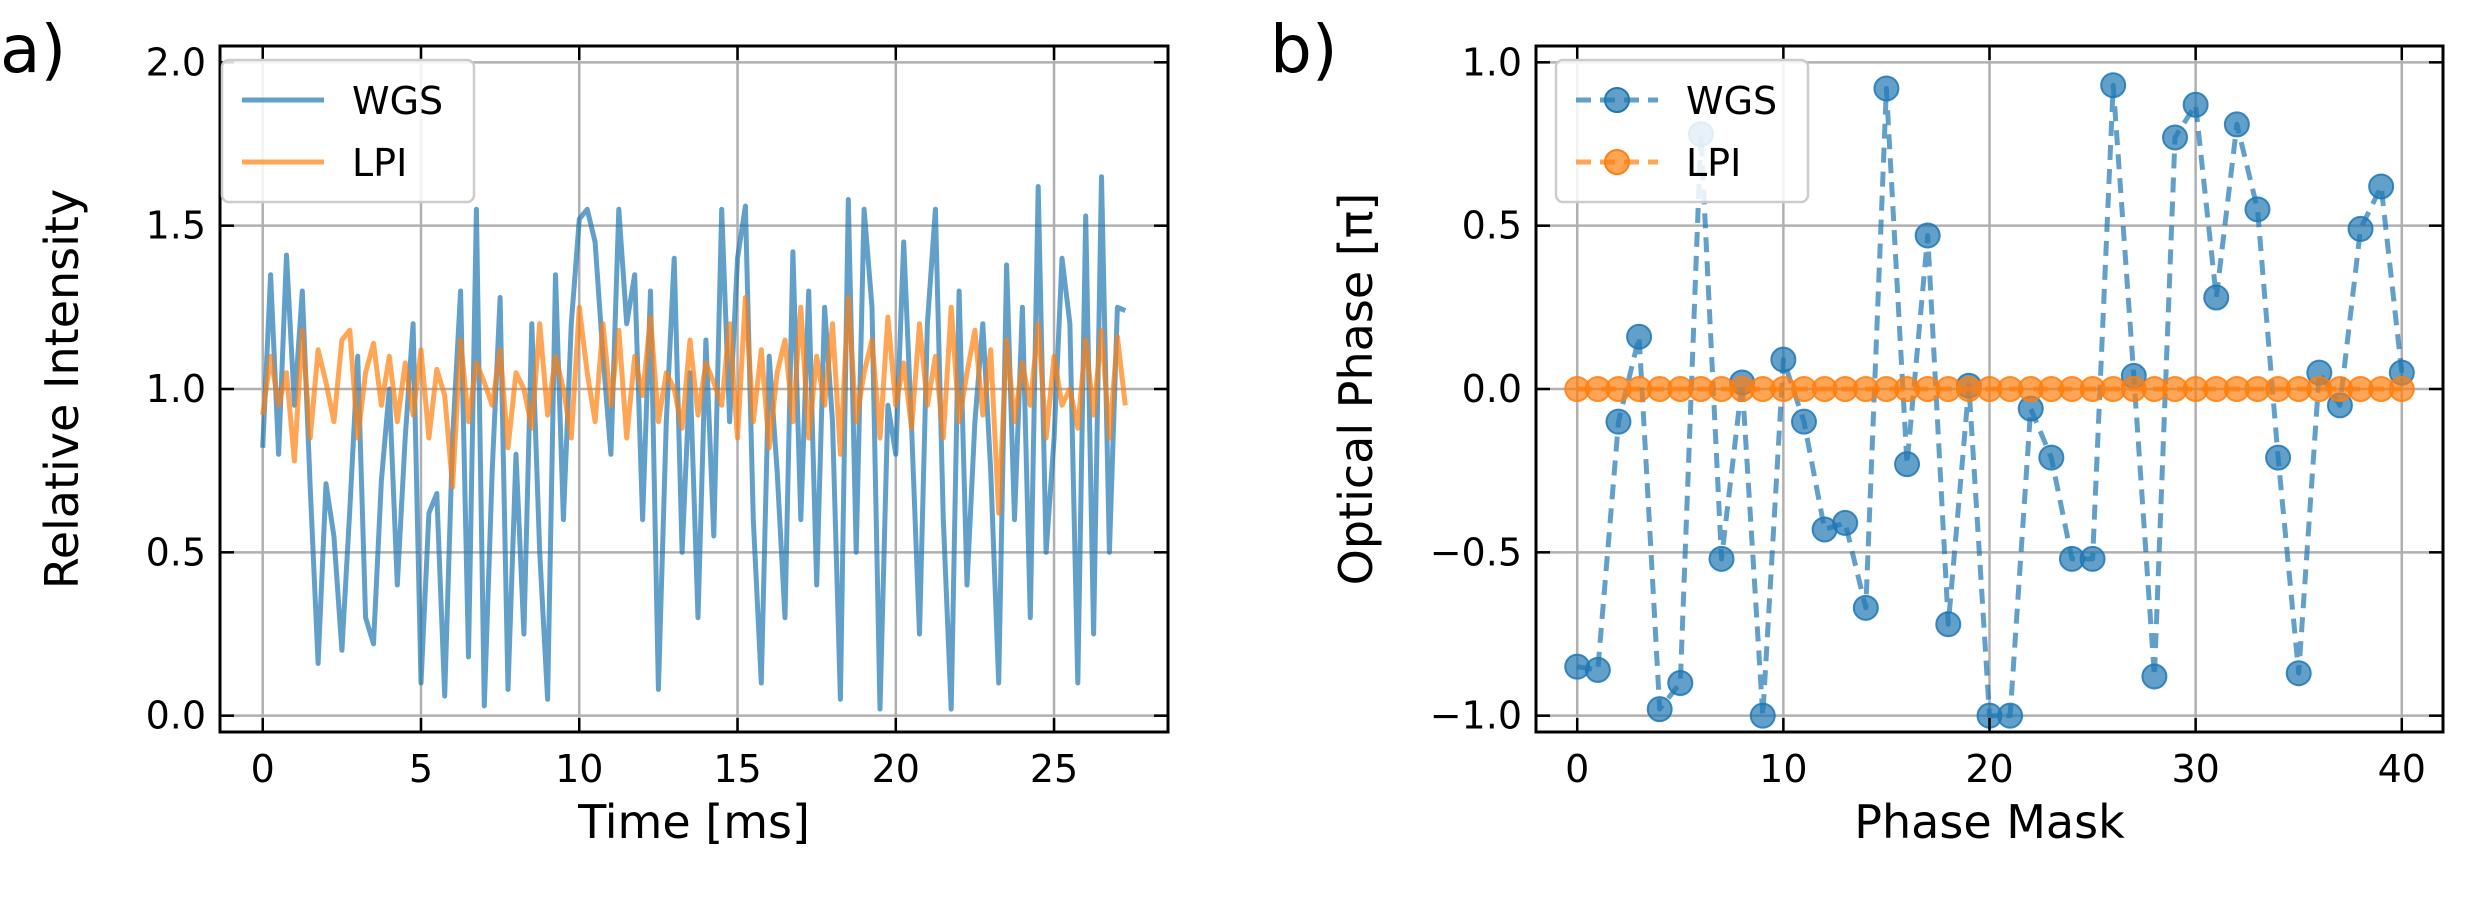 The image size is (2481, 899). Describe the element at coordinates (176, 226) in the screenshot. I see `y-tick-label-3: 1.5` at that location.